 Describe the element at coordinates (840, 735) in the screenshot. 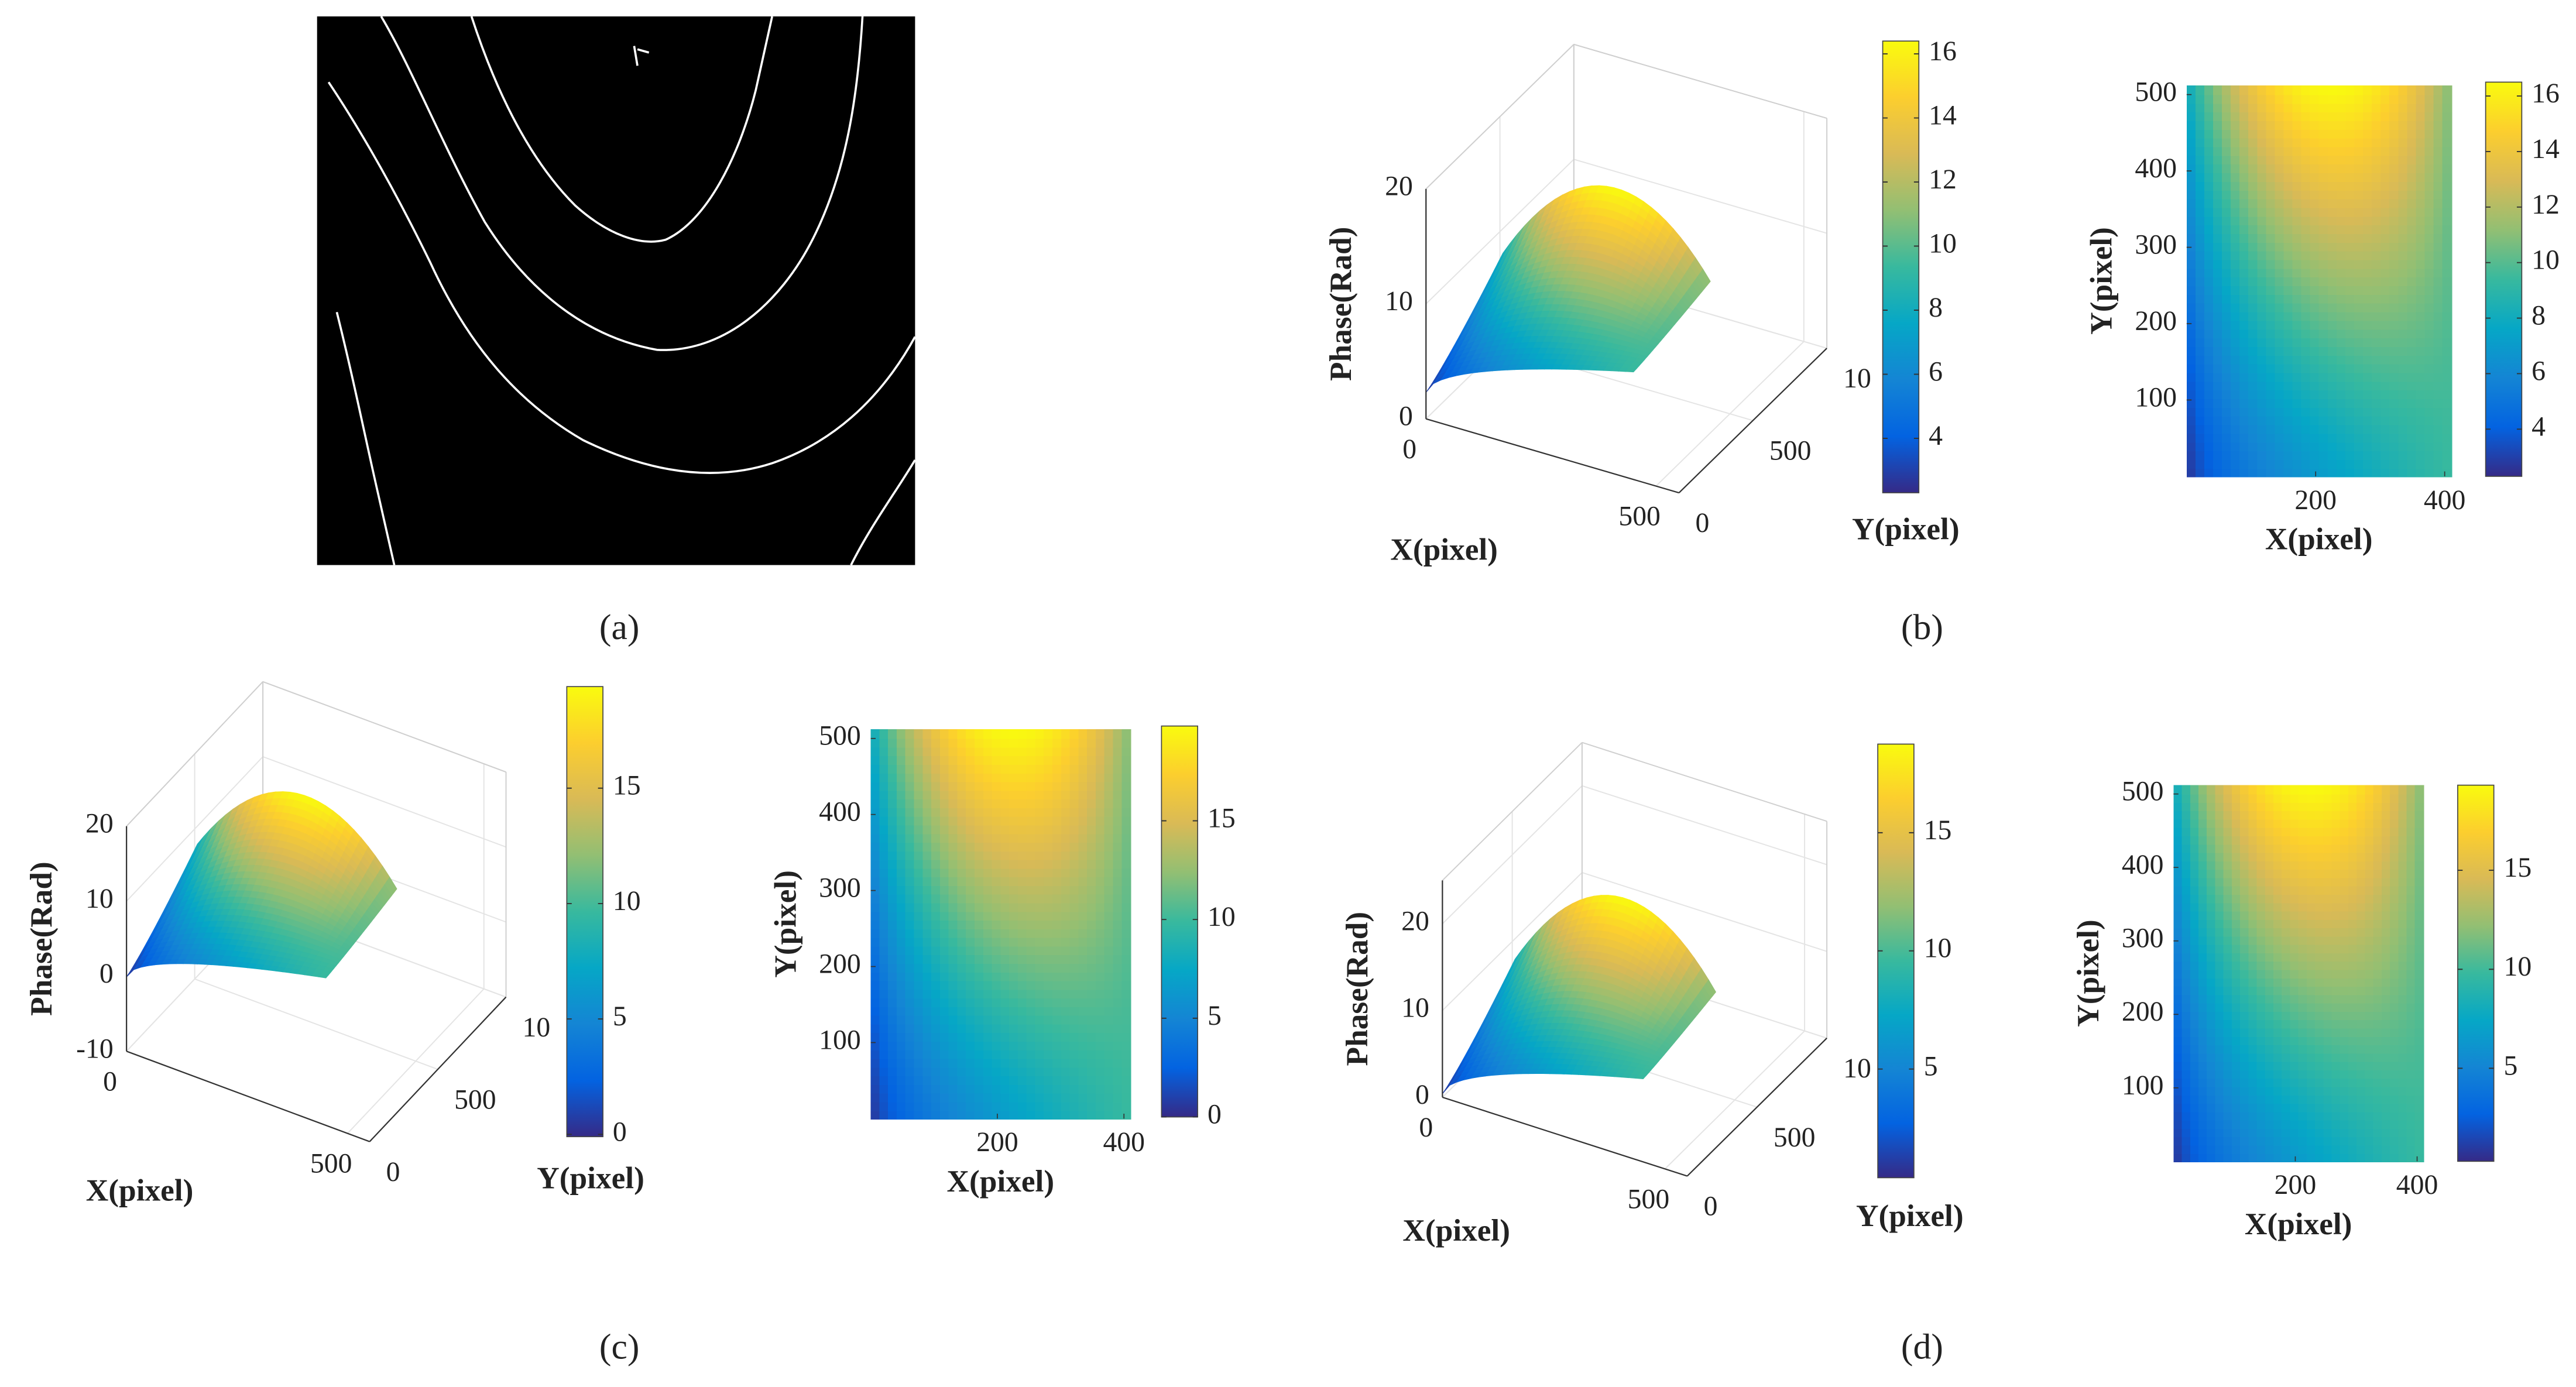

I see `y-tick-label: 500` at that location.